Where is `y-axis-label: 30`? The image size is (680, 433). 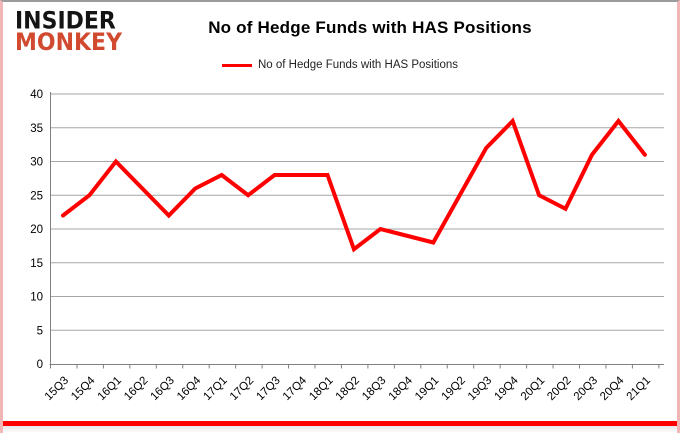
y-axis-label: 30 is located at coordinates (36, 163).